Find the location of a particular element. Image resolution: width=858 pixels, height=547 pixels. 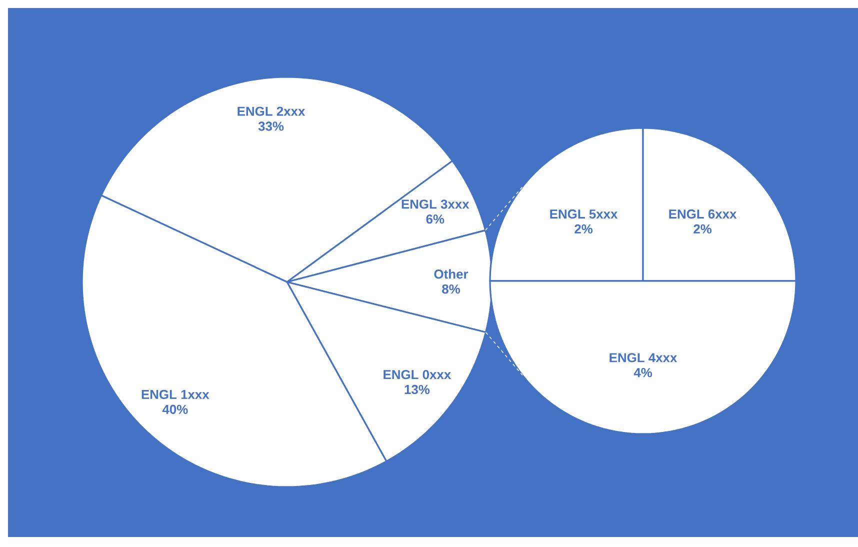

data-label: 13% is located at coordinates (417, 389).